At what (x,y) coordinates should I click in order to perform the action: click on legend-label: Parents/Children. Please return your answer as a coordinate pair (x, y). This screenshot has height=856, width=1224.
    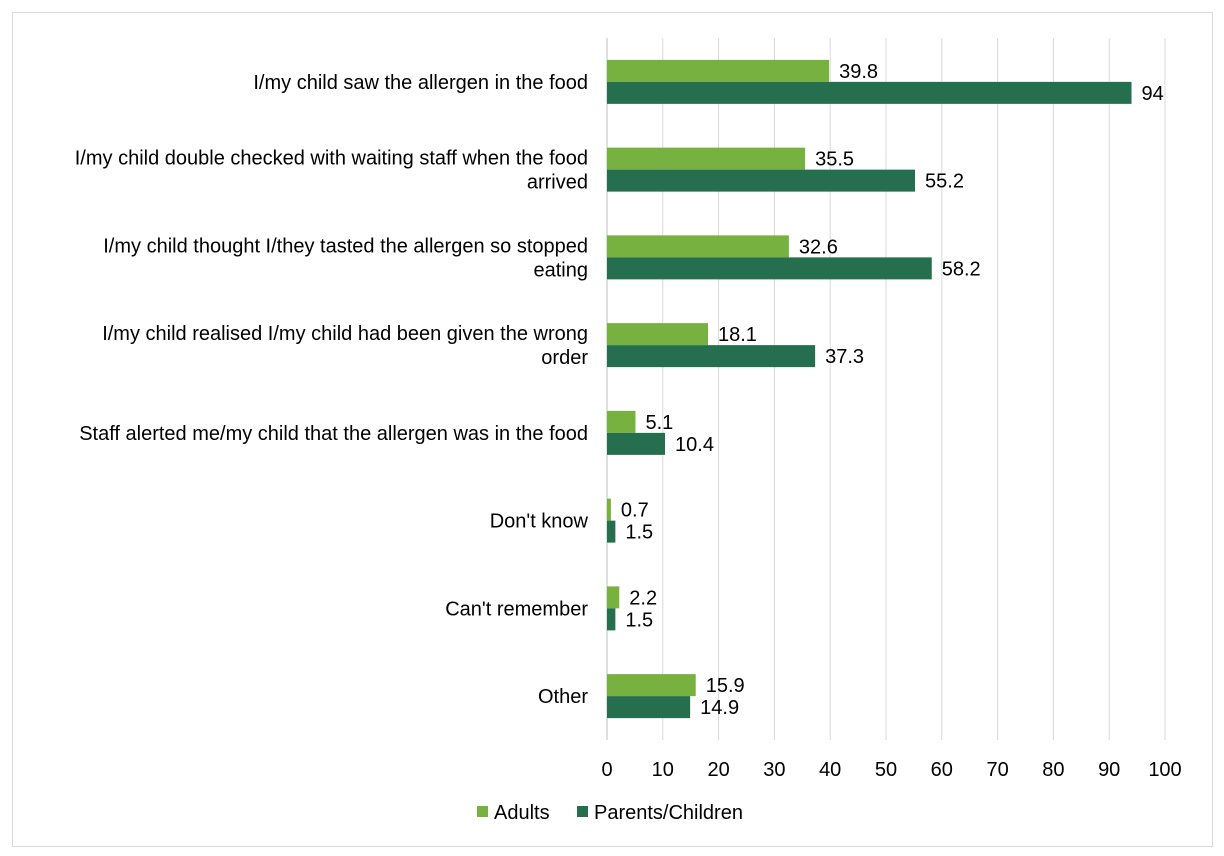
    Looking at the image, I should click on (668, 813).